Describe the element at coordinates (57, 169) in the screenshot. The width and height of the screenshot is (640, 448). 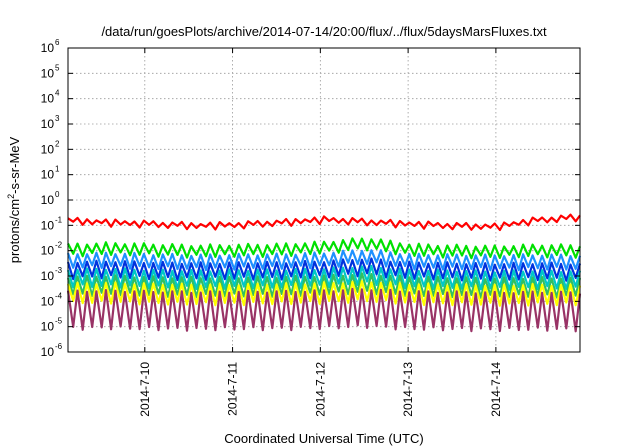
I see `y-tick-exponent: 1` at that location.